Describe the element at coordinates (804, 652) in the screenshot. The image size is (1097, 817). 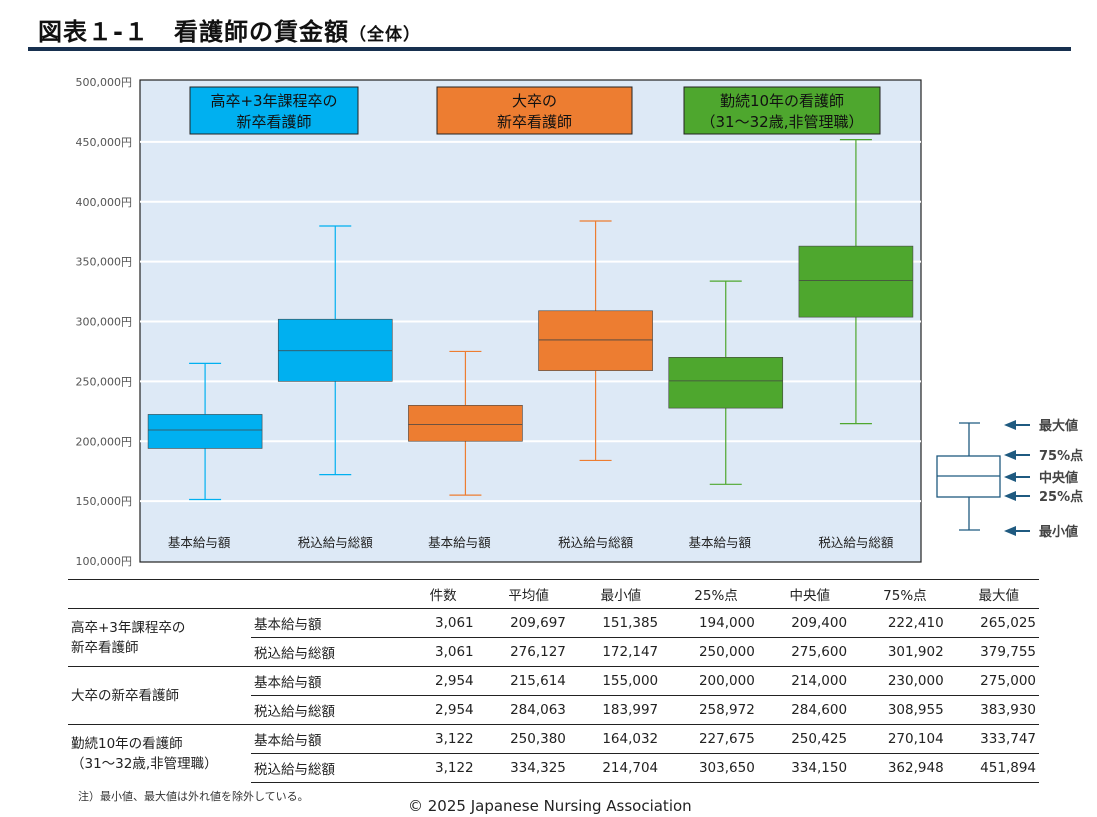
I see `cell-value: 275,600` at that location.